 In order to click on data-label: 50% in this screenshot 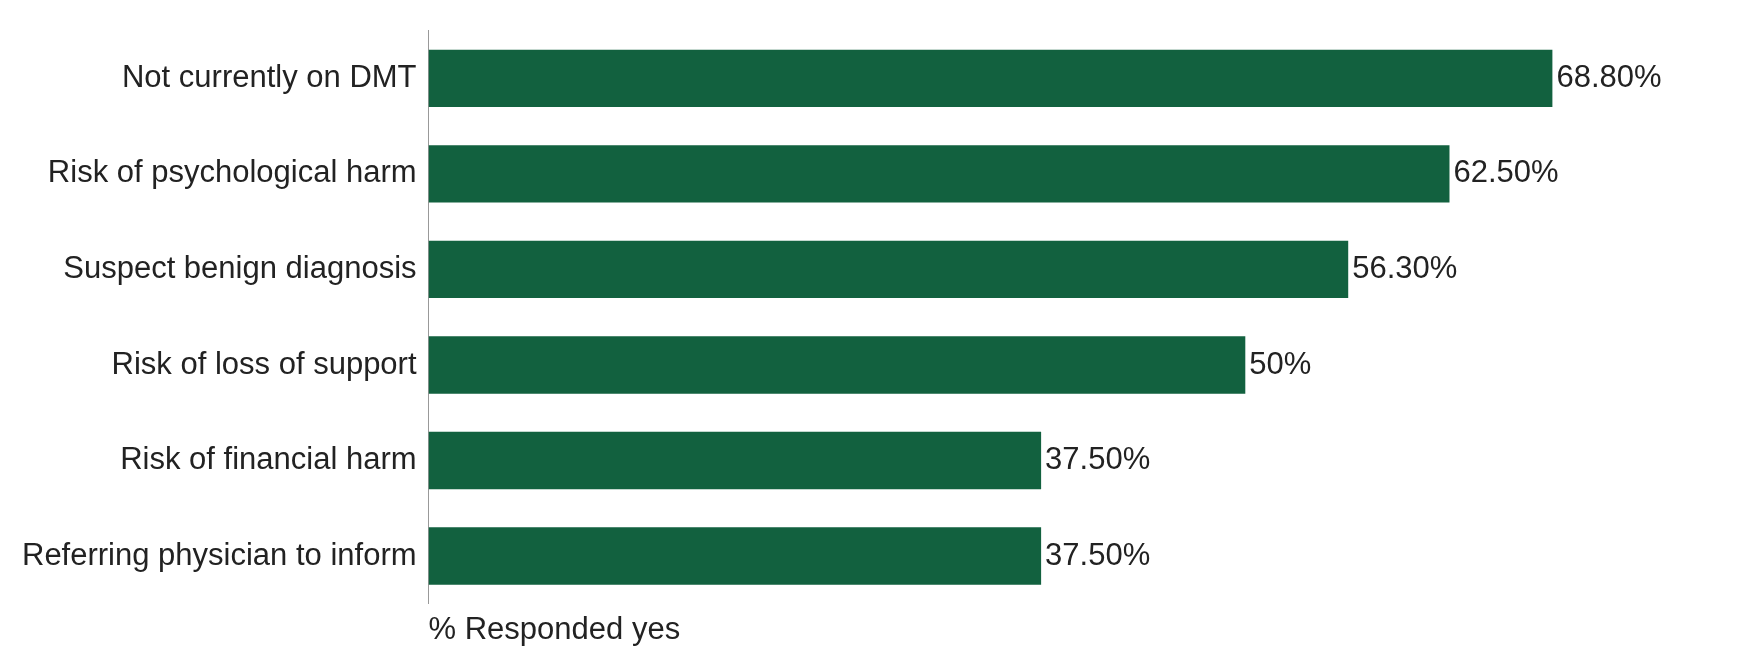, I will do `click(1280, 363)`.